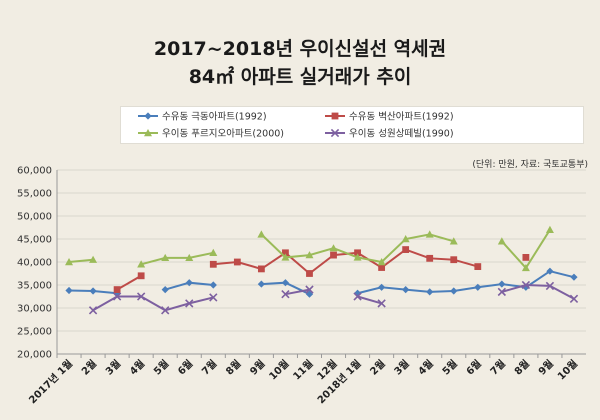 The image size is (600, 420). Describe the element at coordinates (214, 117) in the screenshot. I see `legend-label: 수유동 극동아파트(1992)` at that location.